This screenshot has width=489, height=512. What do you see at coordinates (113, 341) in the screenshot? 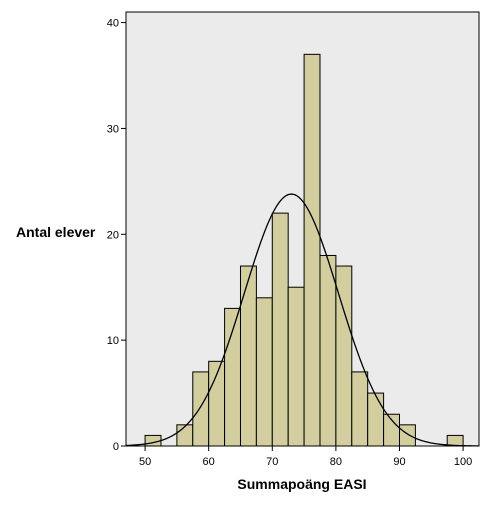
I see `y-tick-label: 10` at bounding box center [113, 341].